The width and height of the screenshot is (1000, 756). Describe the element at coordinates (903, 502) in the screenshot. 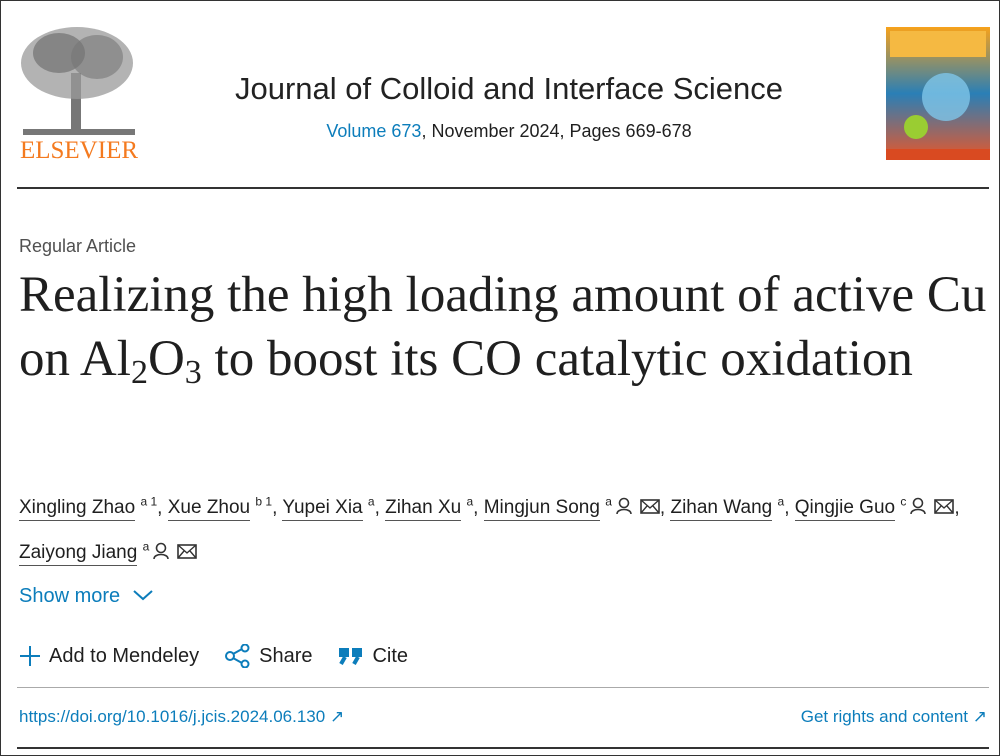

I see `author-affiliation: c` at that location.